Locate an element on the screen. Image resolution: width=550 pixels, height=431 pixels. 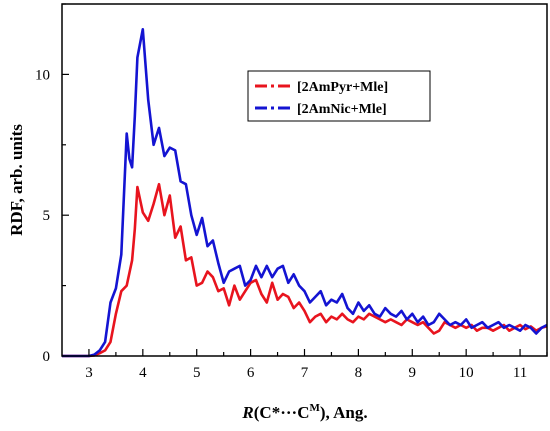
x-tick-label: 4 is located at coordinates (143, 373).